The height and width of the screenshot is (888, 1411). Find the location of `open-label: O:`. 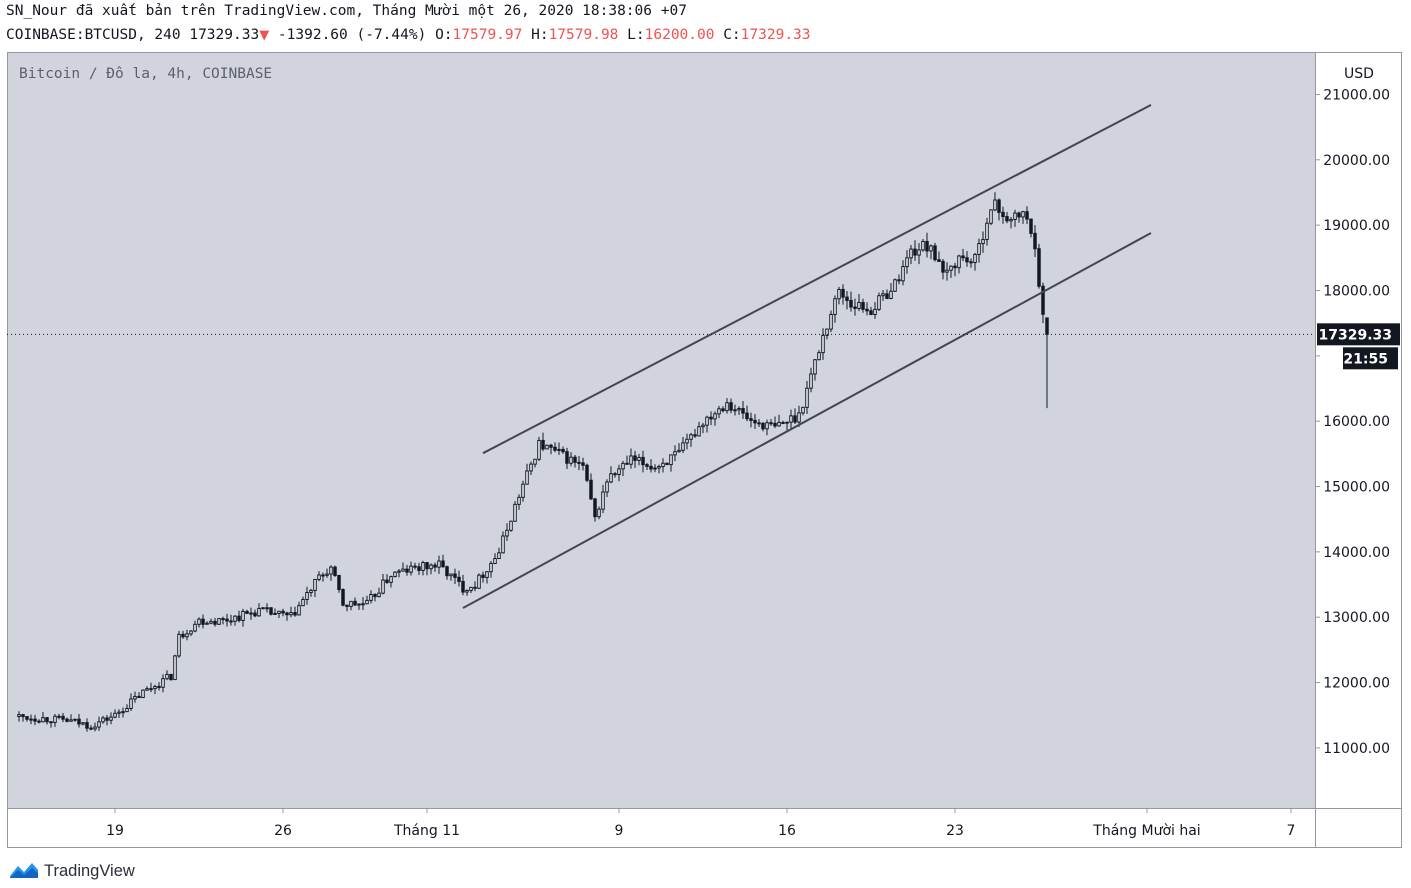

open-label: O: is located at coordinates (444, 35).